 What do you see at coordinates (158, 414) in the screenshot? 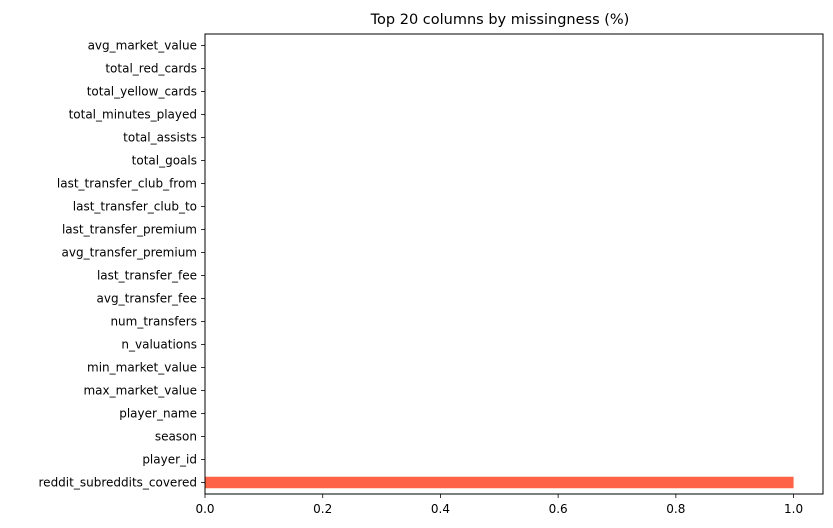
I see `y-tick-label: player_name` at bounding box center [158, 414].